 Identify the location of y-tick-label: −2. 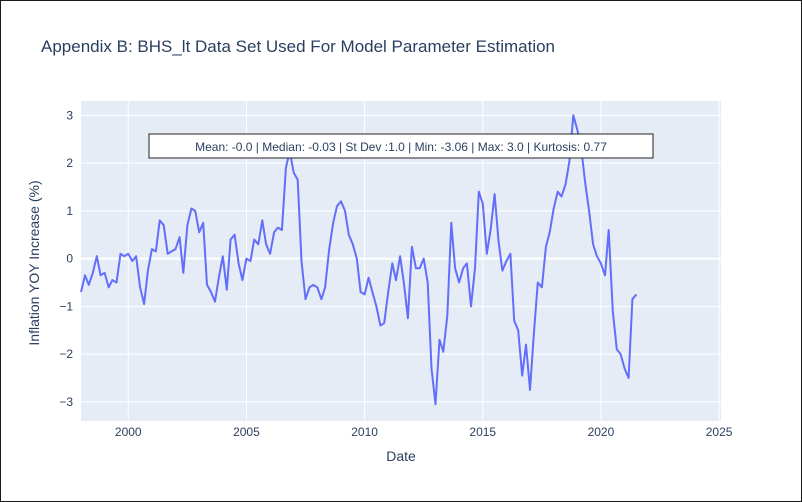
(66, 354).